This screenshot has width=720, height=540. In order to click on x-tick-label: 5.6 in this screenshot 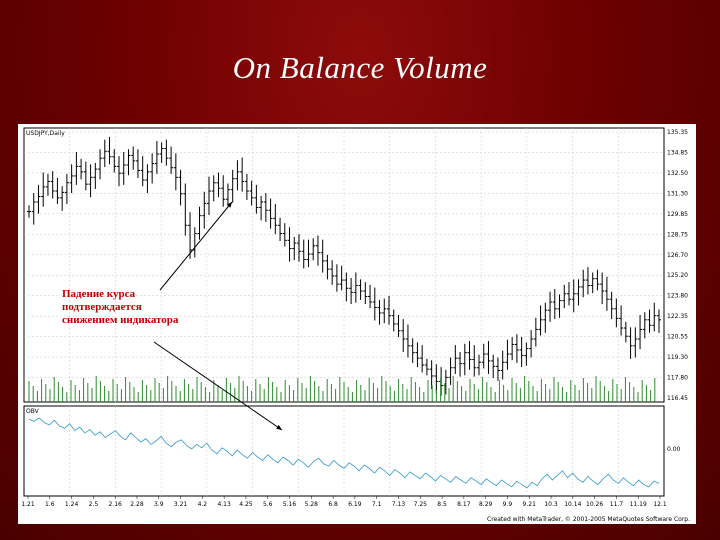, I will do `click(268, 504)`.